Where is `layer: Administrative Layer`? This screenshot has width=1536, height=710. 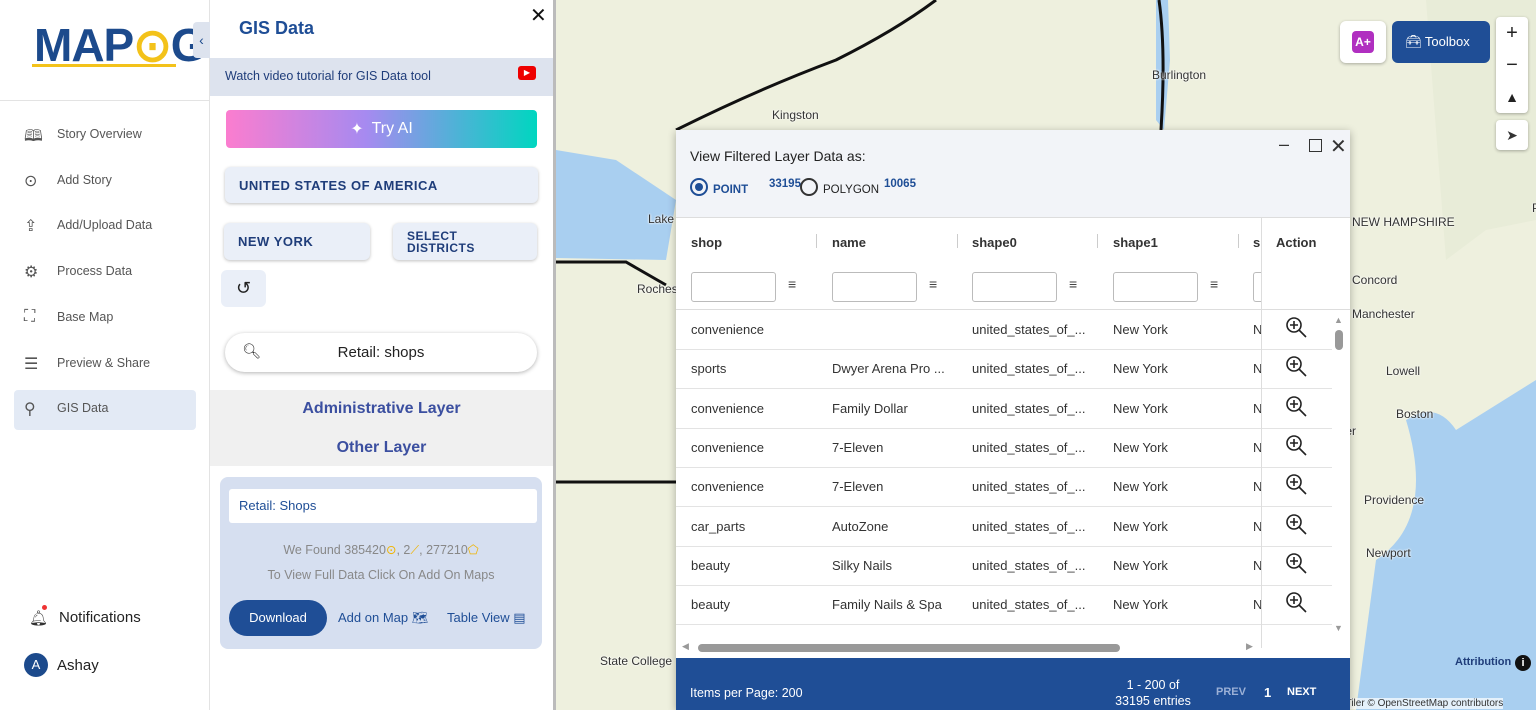
layer: Administrative Layer is located at coordinates (381, 408).